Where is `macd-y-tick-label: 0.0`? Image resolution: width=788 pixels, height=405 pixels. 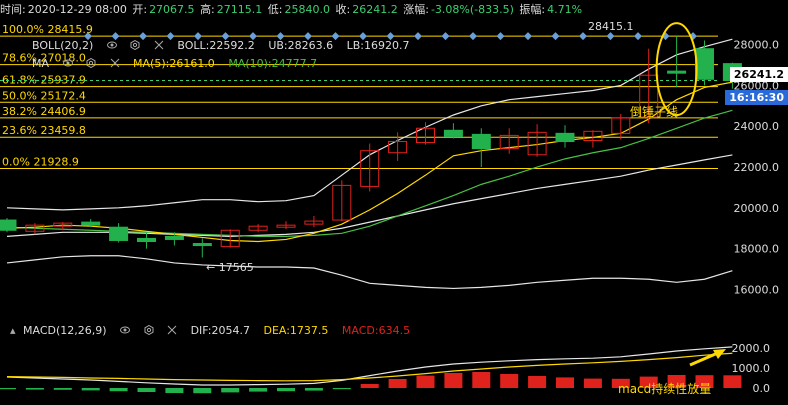 macd-y-tick-label: 0.0 is located at coordinates (762, 388).